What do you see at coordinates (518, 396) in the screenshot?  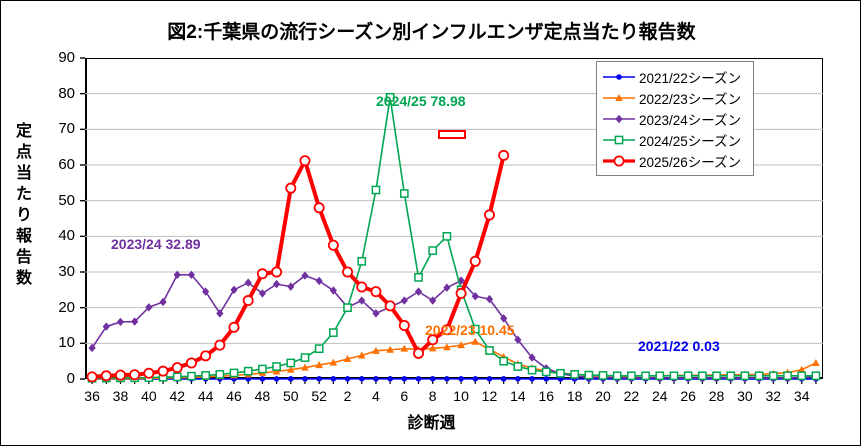 I see `x-tick-label: 14` at bounding box center [518, 396].